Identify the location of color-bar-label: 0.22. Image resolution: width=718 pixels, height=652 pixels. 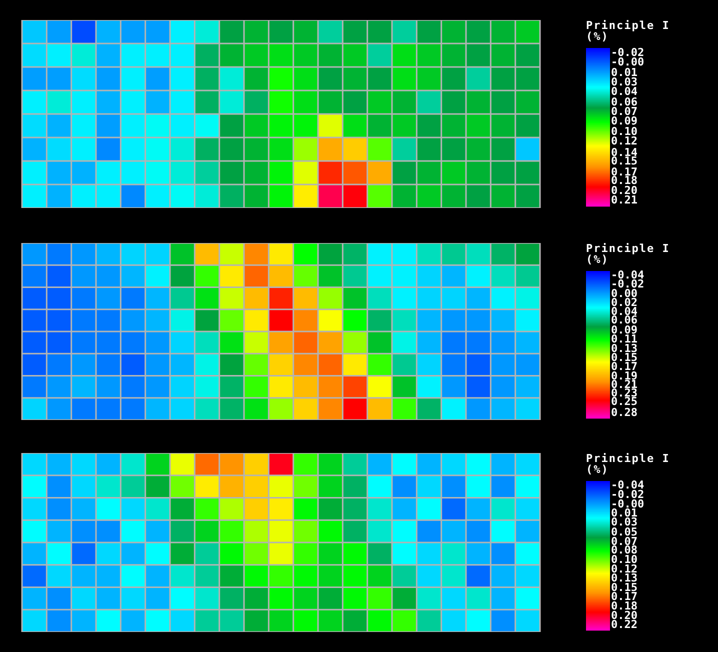
(624, 625).